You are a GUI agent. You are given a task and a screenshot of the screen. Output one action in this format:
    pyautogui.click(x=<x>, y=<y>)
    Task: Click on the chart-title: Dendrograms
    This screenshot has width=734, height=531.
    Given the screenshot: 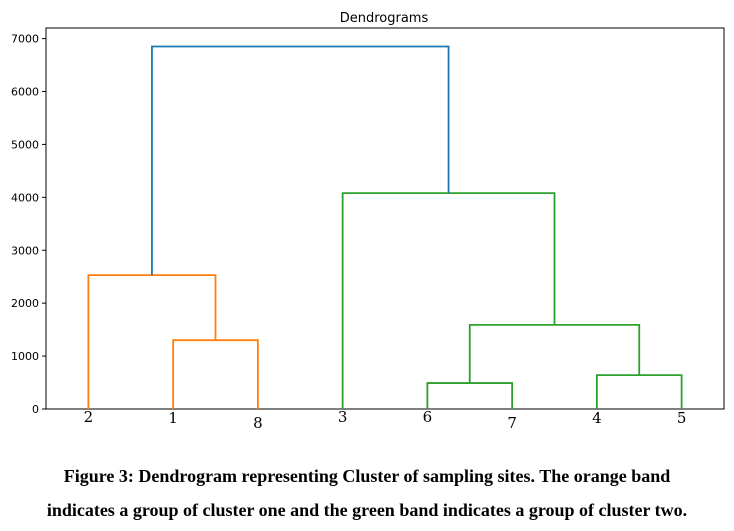 What is the action you would take?
    pyautogui.click(x=384, y=18)
    